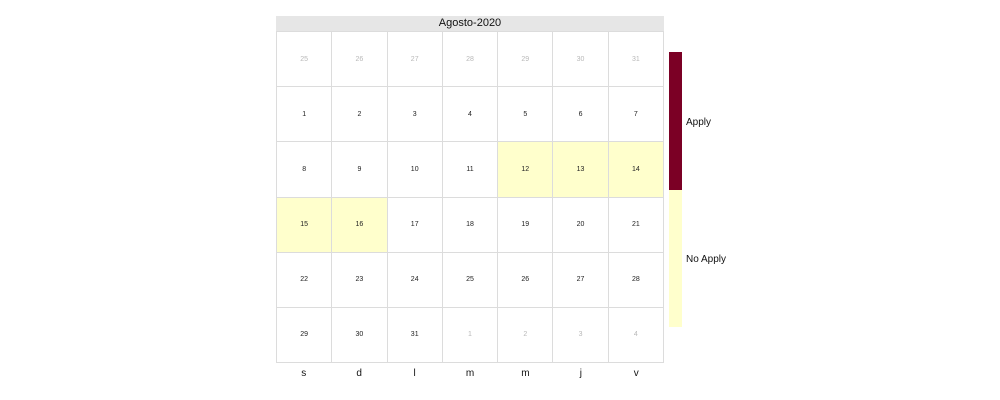 The height and width of the screenshot is (400, 1000). I want to click on calendar-day-cell: 23, so click(360, 280).